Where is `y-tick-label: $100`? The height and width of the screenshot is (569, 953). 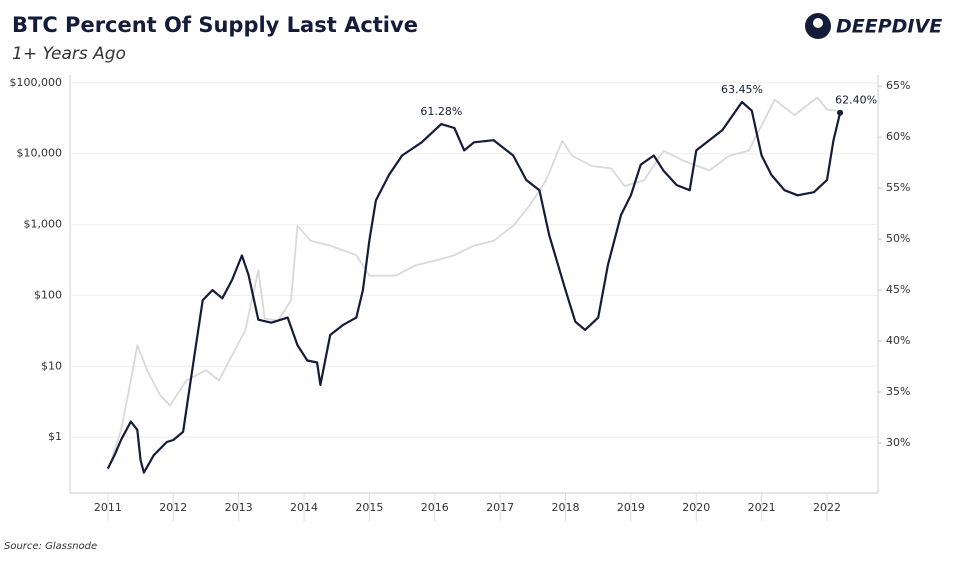 y-tick-label: $100 is located at coordinates (48, 294).